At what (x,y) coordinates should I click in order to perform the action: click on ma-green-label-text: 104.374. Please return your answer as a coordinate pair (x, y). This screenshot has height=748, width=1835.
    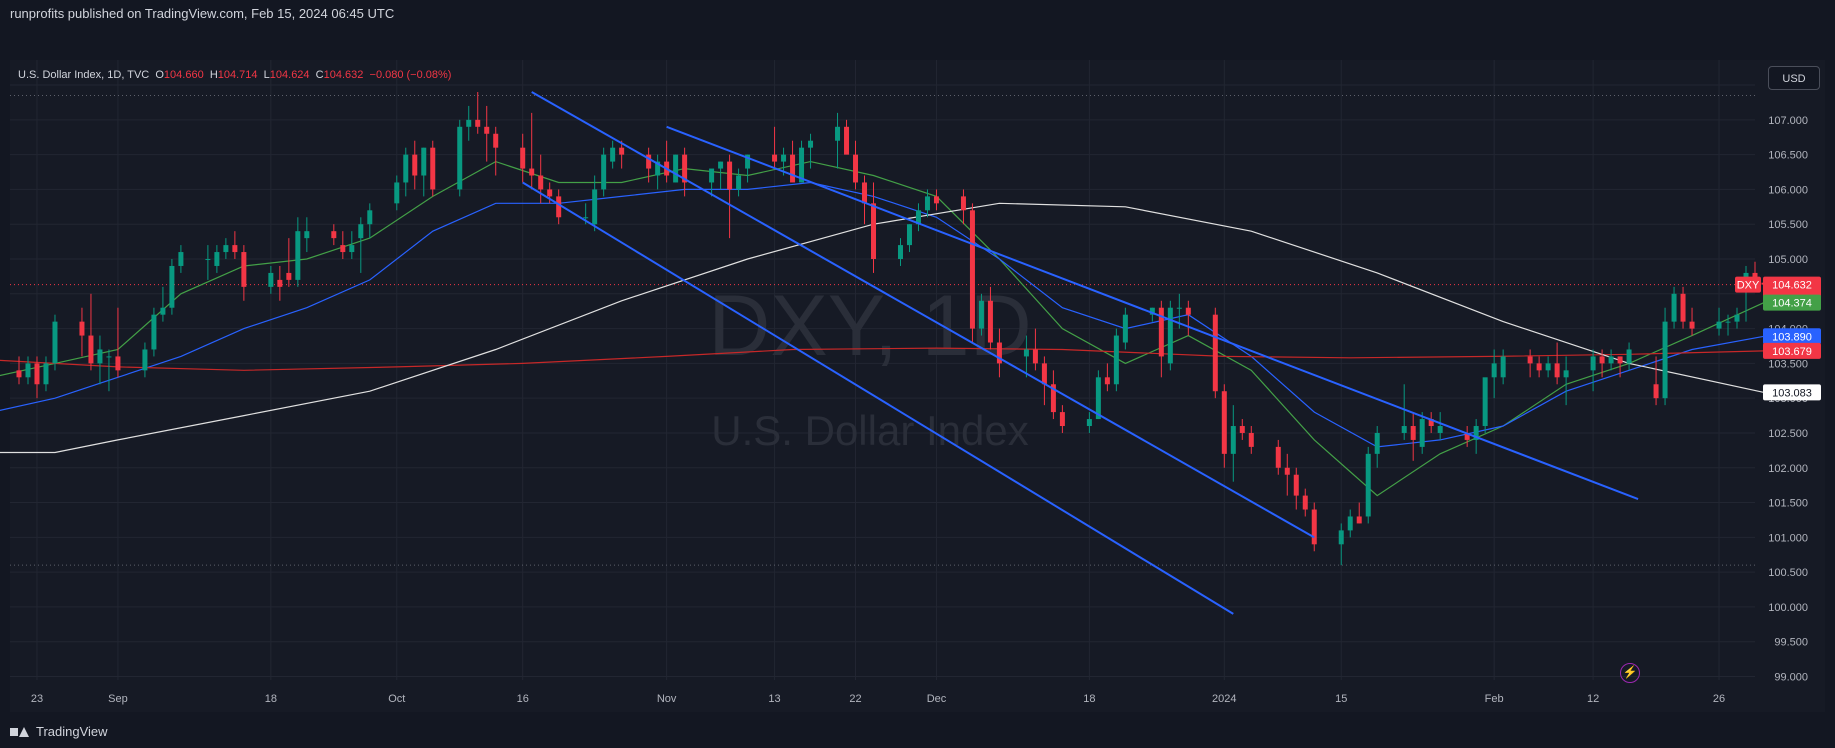
    Looking at the image, I should click on (1792, 304).